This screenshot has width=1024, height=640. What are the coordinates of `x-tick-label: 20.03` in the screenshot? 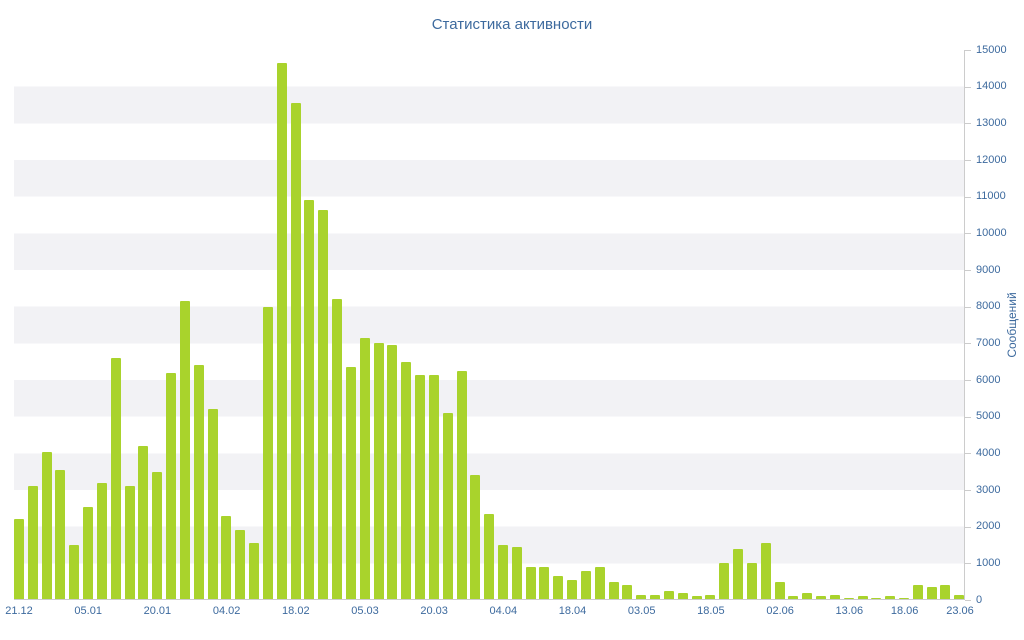 It's located at (434, 611).